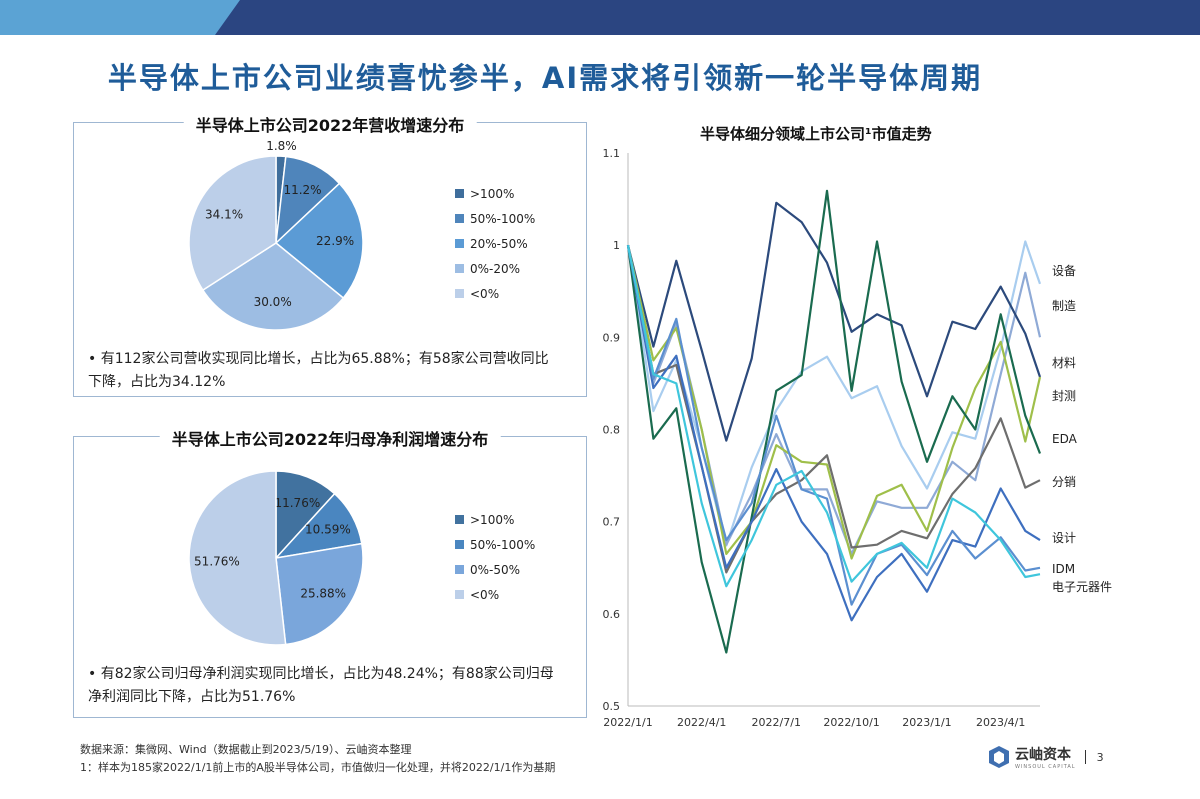 This screenshot has height=799, width=1200. I want to click on series-label: 分销, so click(1064, 482).